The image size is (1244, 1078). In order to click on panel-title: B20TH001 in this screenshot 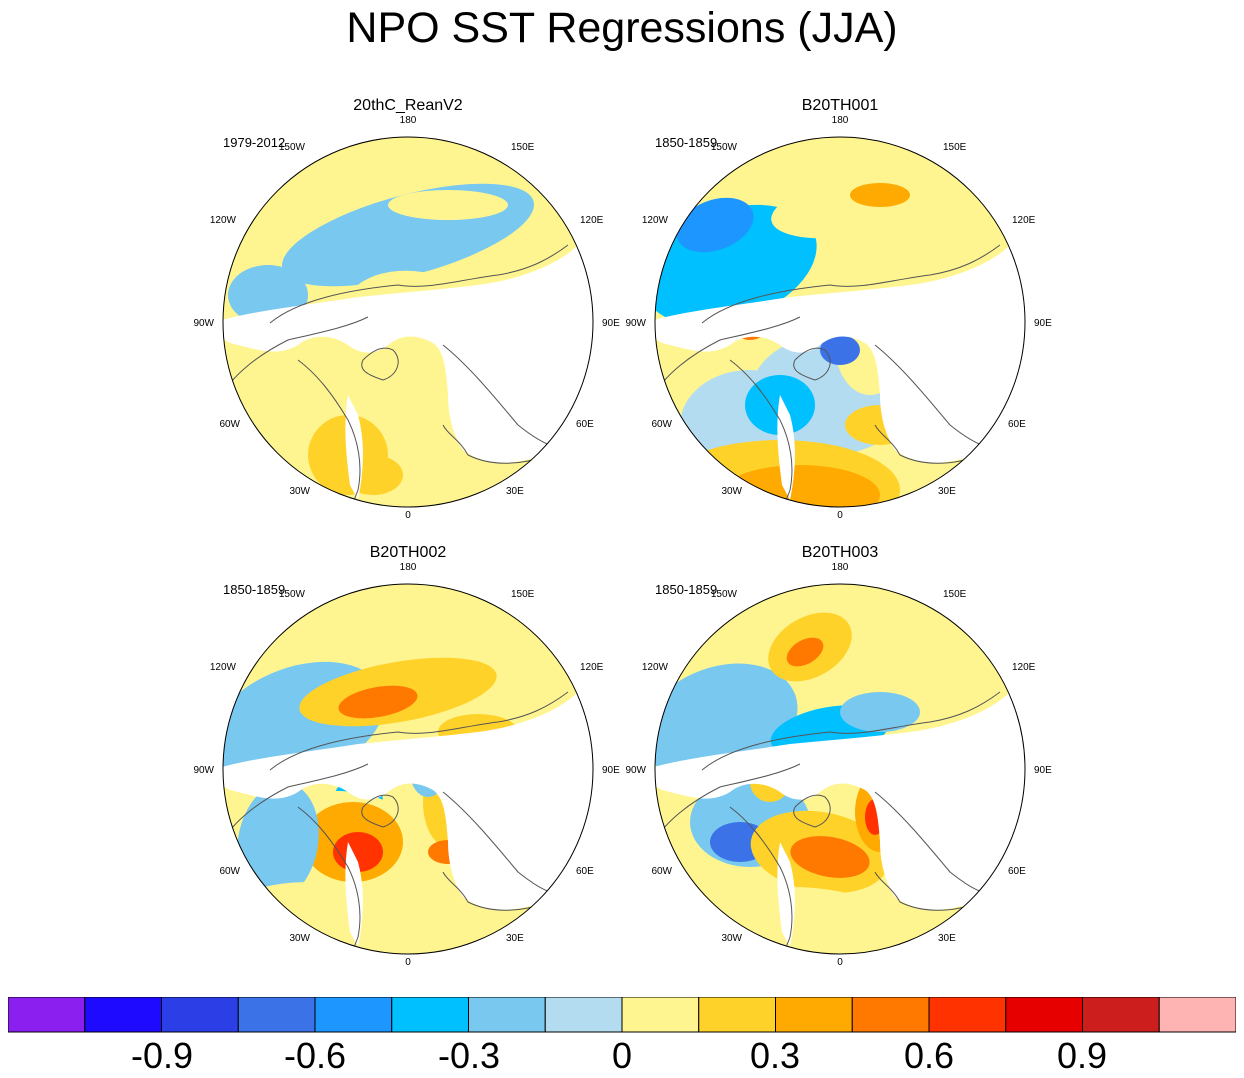, I will do `click(840, 105)`.